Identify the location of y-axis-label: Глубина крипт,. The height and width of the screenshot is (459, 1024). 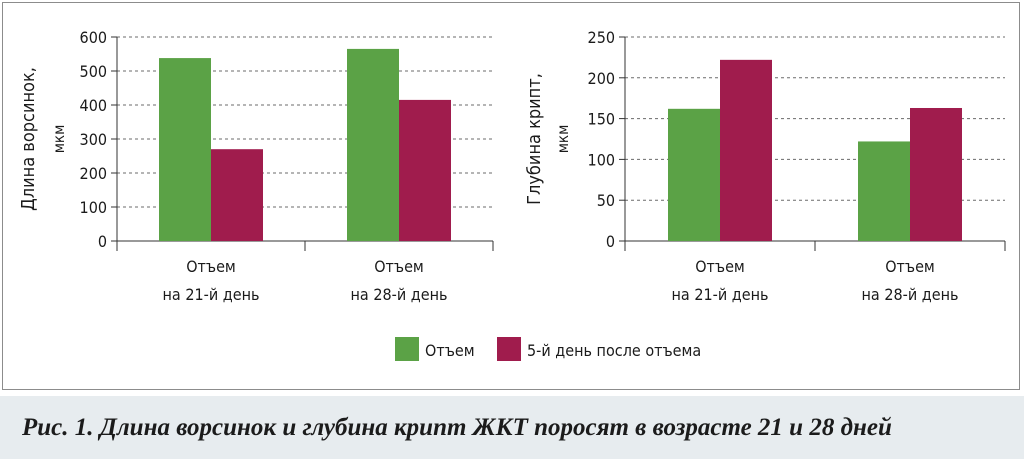
(534, 139).